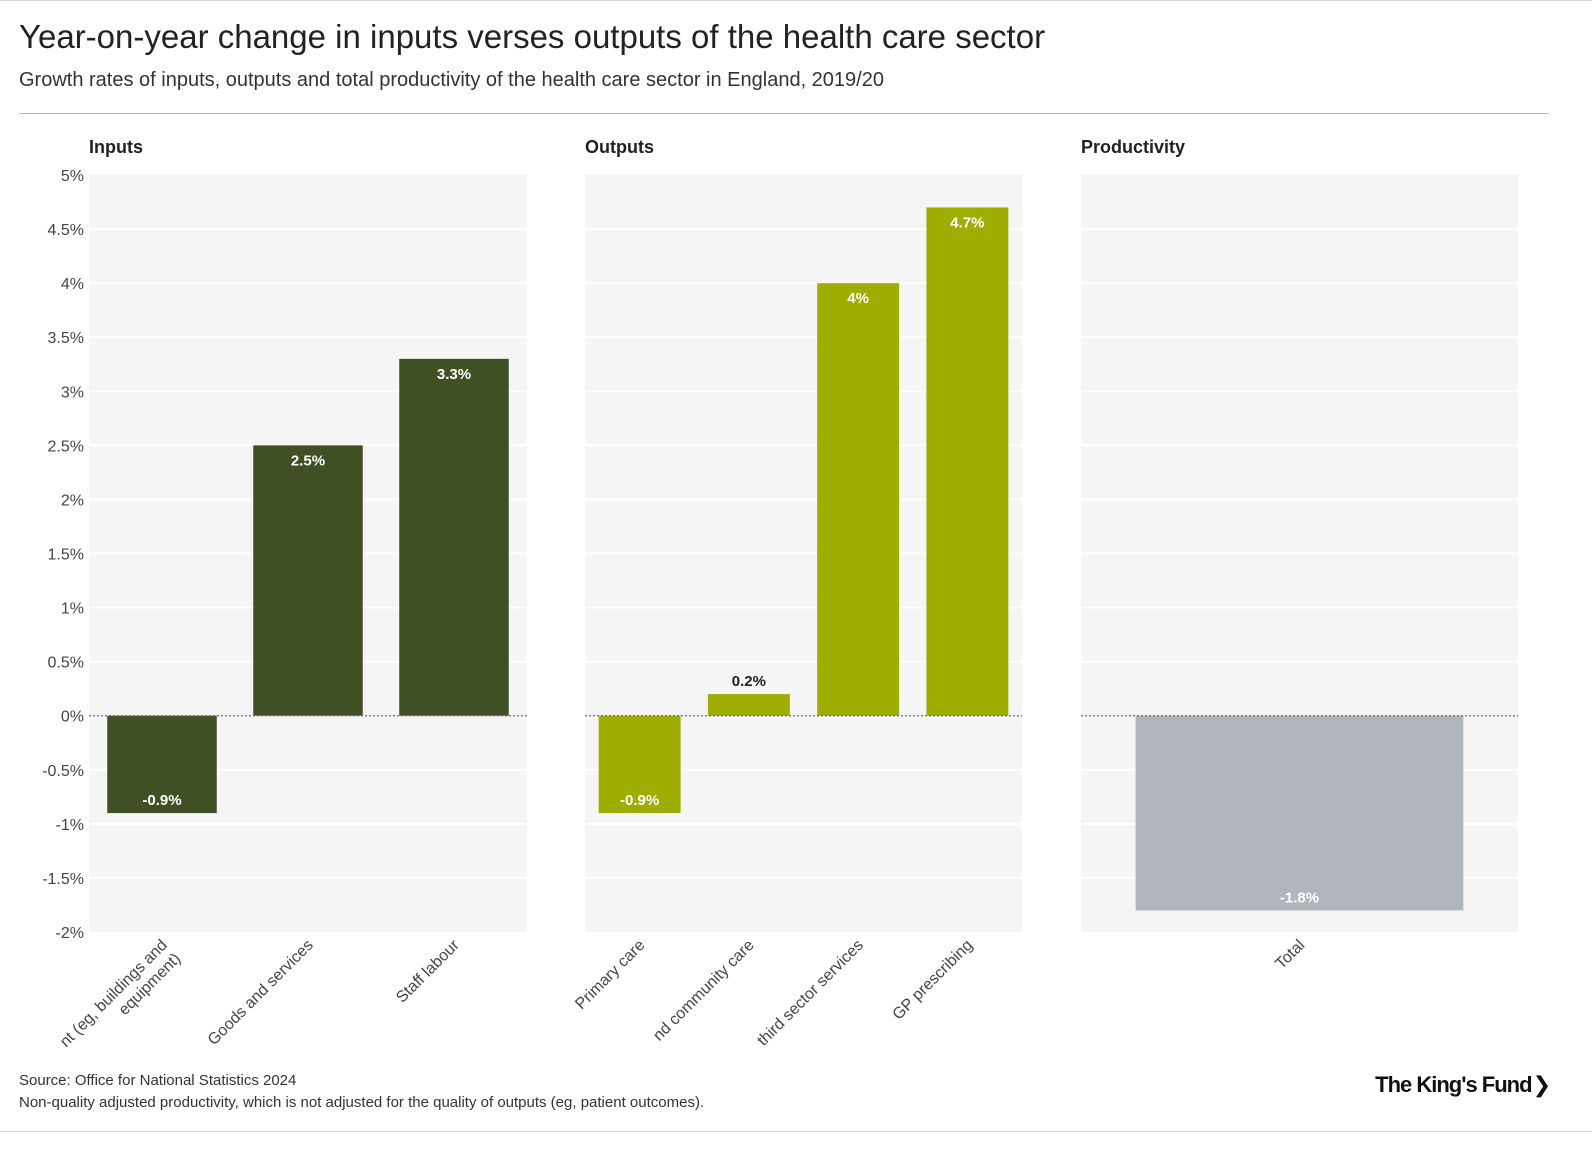 The width and height of the screenshot is (1592, 1150). I want to click on data-label: 2.5%, so click(308, 460).